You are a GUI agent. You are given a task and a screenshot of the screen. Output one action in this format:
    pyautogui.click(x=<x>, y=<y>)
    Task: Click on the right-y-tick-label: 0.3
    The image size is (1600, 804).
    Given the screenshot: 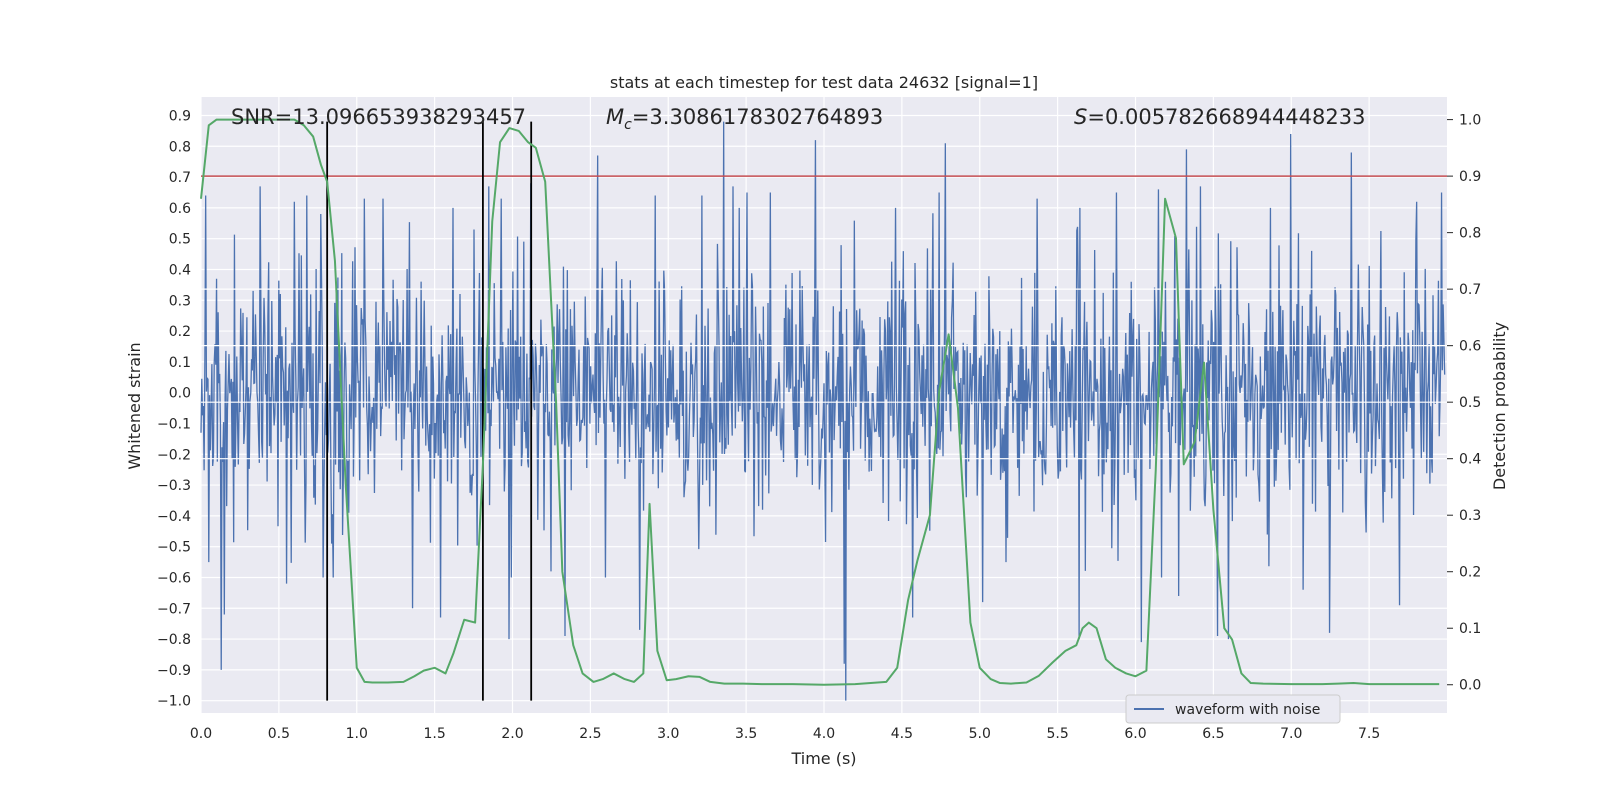 What is the action you would take?
    pyautogui.click(x=1470, y=516)
    